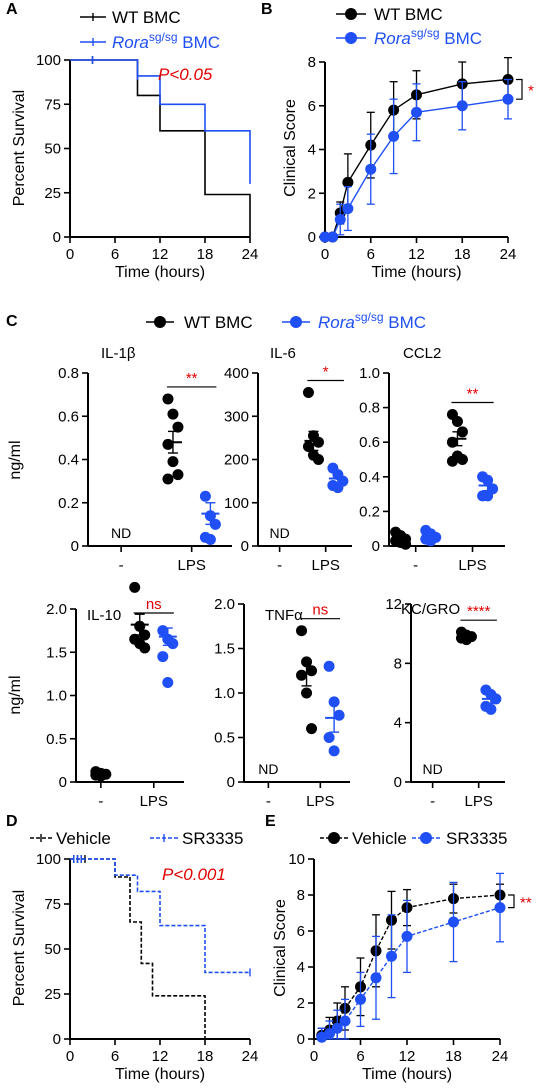 This screenshot has width=536, height=1091. I want to click on y-tick-label: 2, so click(301, 1003).